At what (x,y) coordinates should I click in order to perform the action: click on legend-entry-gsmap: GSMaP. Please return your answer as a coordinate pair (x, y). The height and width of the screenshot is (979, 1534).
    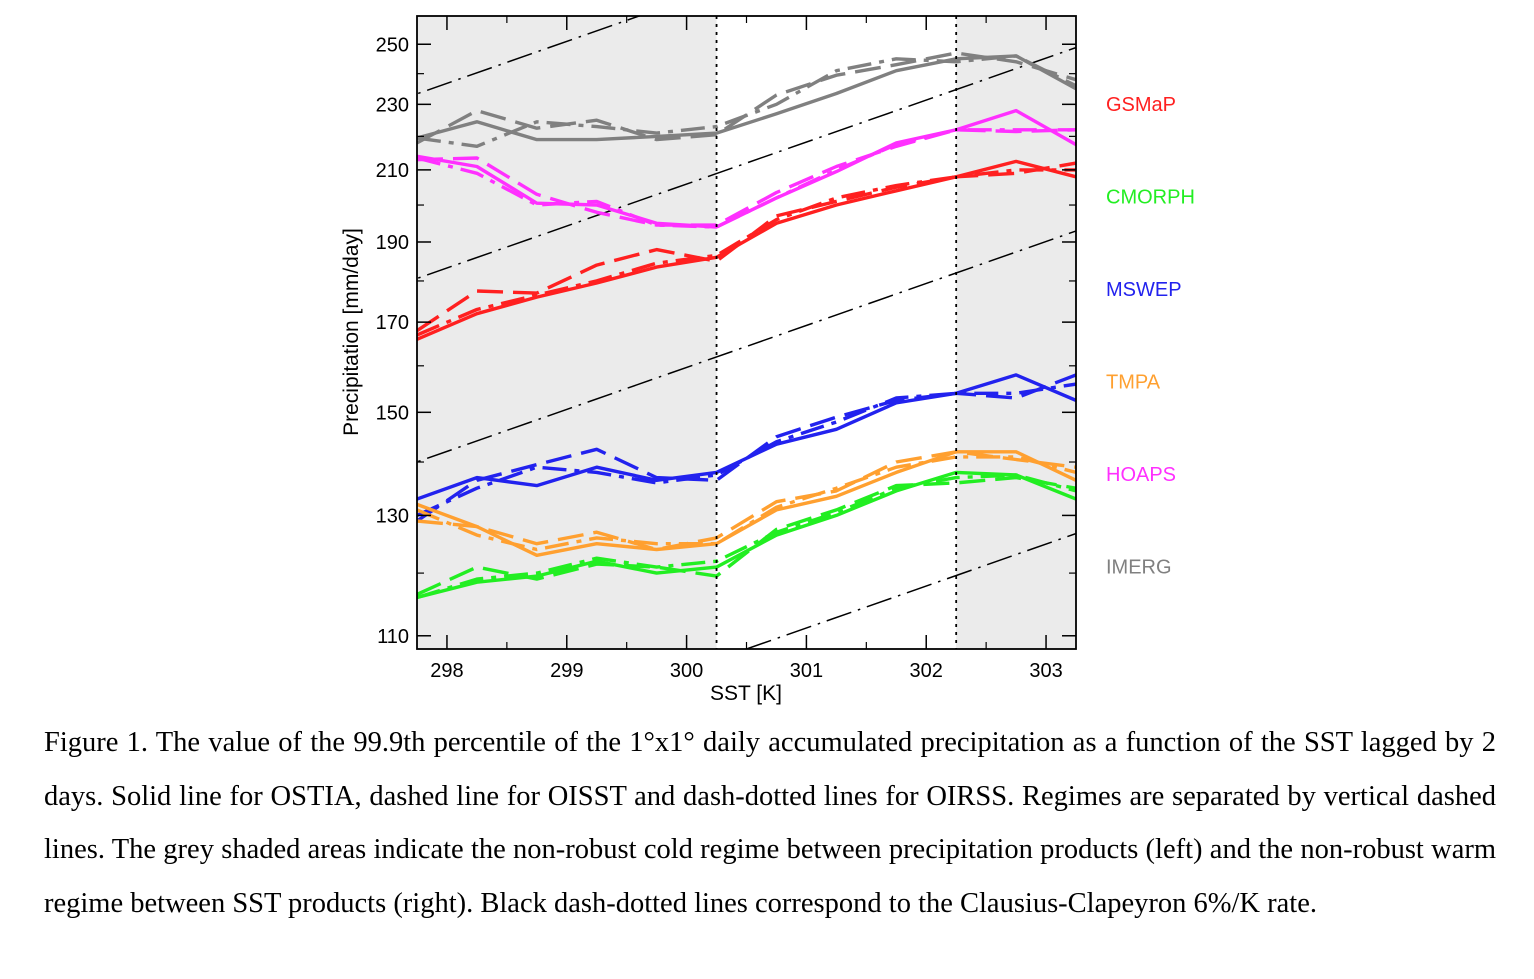
    Looking at the image, I should click on (1141, 105).